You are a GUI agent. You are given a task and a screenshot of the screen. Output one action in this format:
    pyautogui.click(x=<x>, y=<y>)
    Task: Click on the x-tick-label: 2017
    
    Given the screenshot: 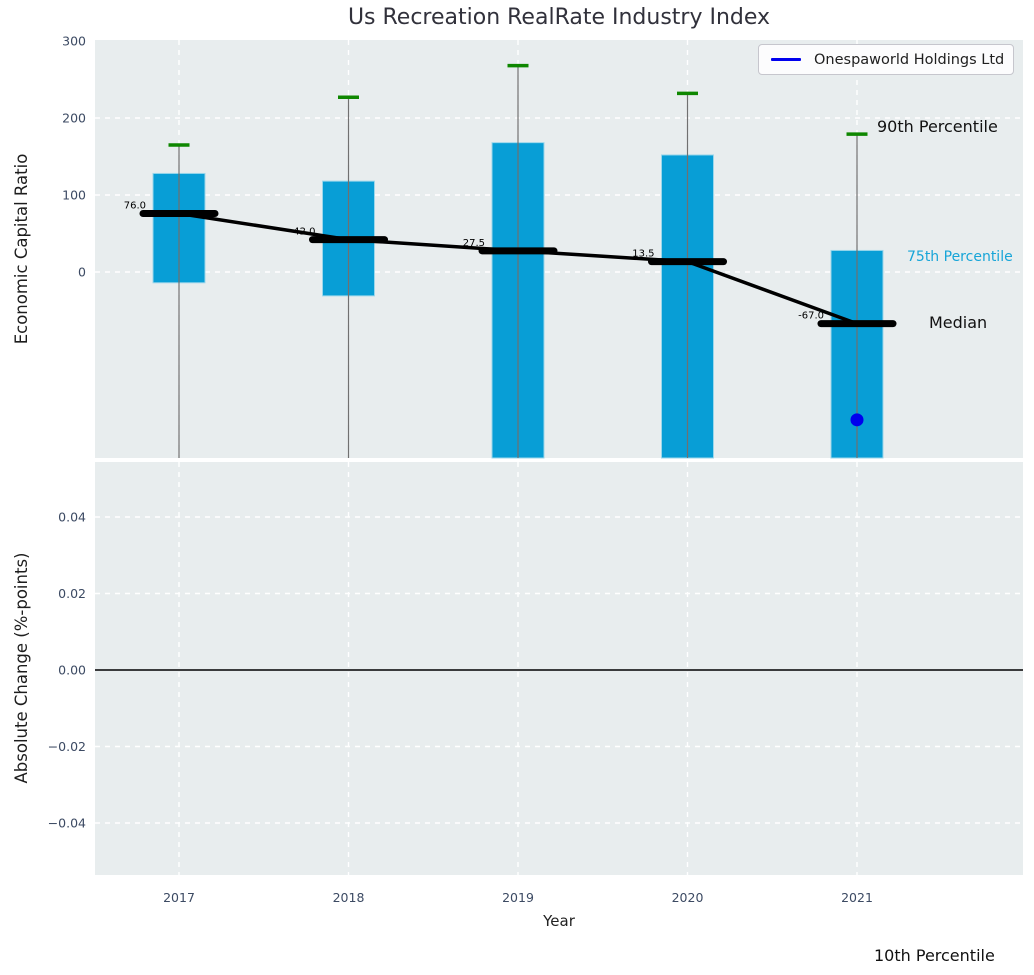 What is the action you would take?
    pyautogui.click(x=179, y=897)
    